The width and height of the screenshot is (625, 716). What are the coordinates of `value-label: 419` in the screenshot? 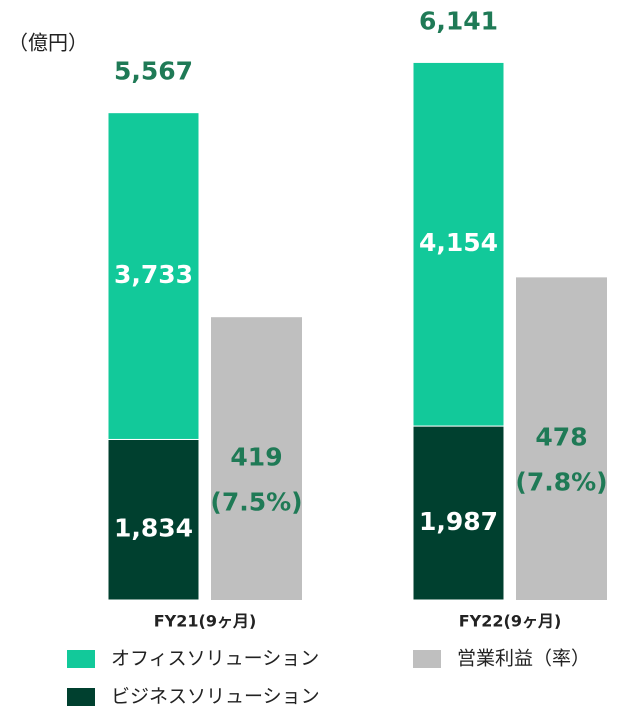 It's located at (256, 457).